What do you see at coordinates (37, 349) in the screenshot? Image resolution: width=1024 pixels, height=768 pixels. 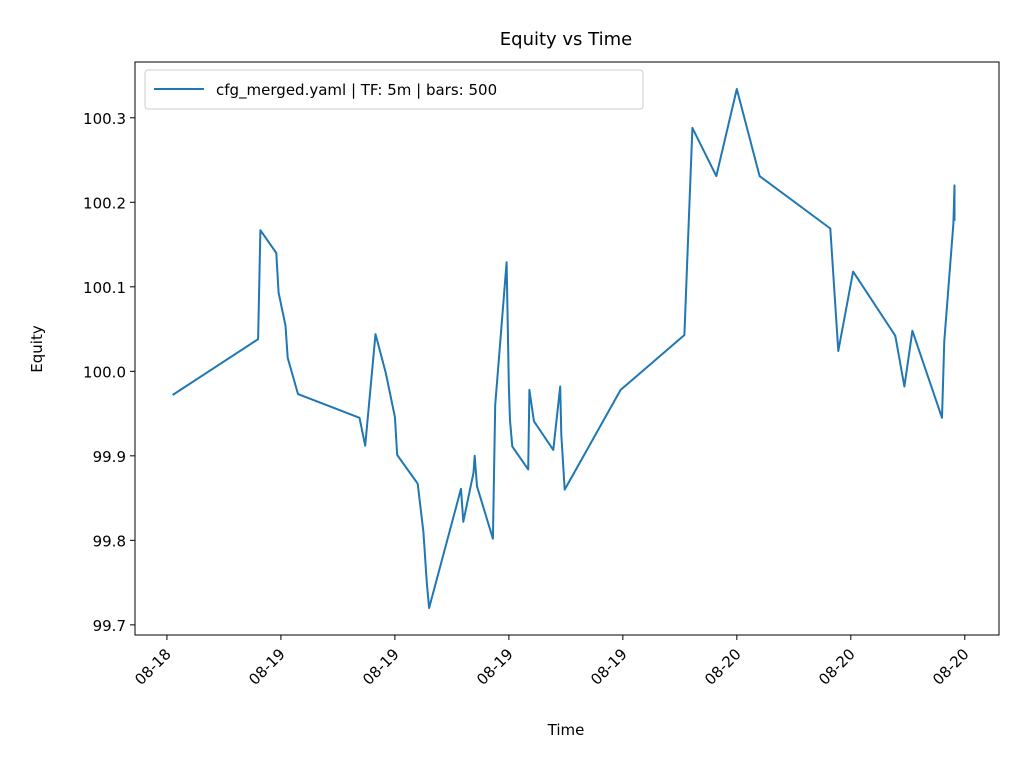 I see `y-axis-label: Equity` at bounding box center [37, 349].